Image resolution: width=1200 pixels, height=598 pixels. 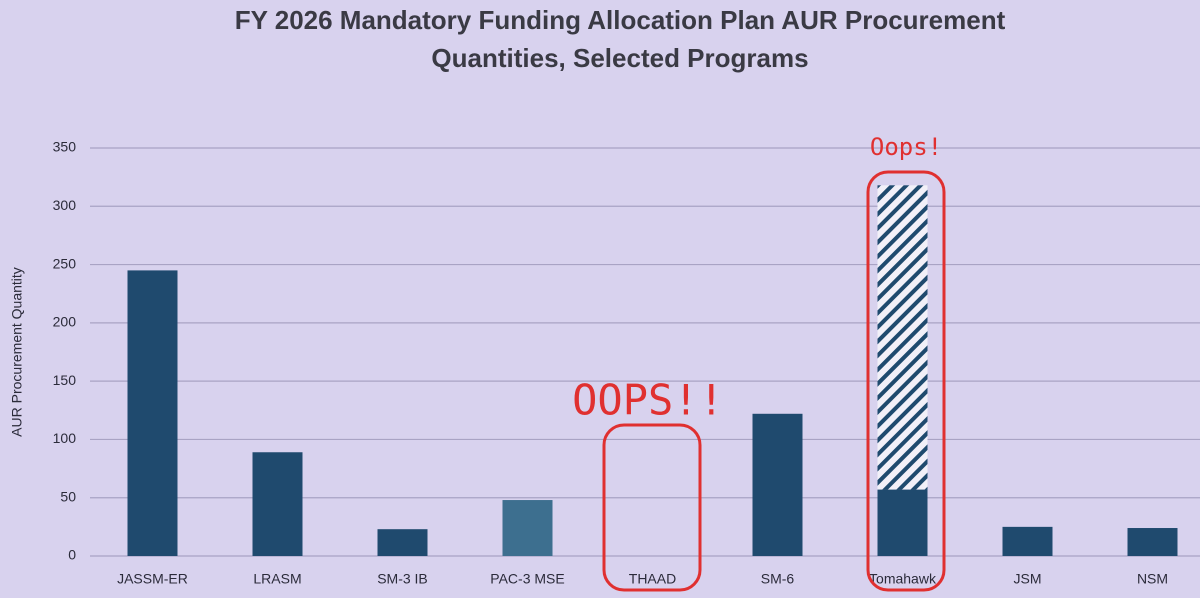 What do you see at coordinates (1152, 579) in the screenshot?
I see `x-tick-label: NSM` at bounding box center [1152, 579].